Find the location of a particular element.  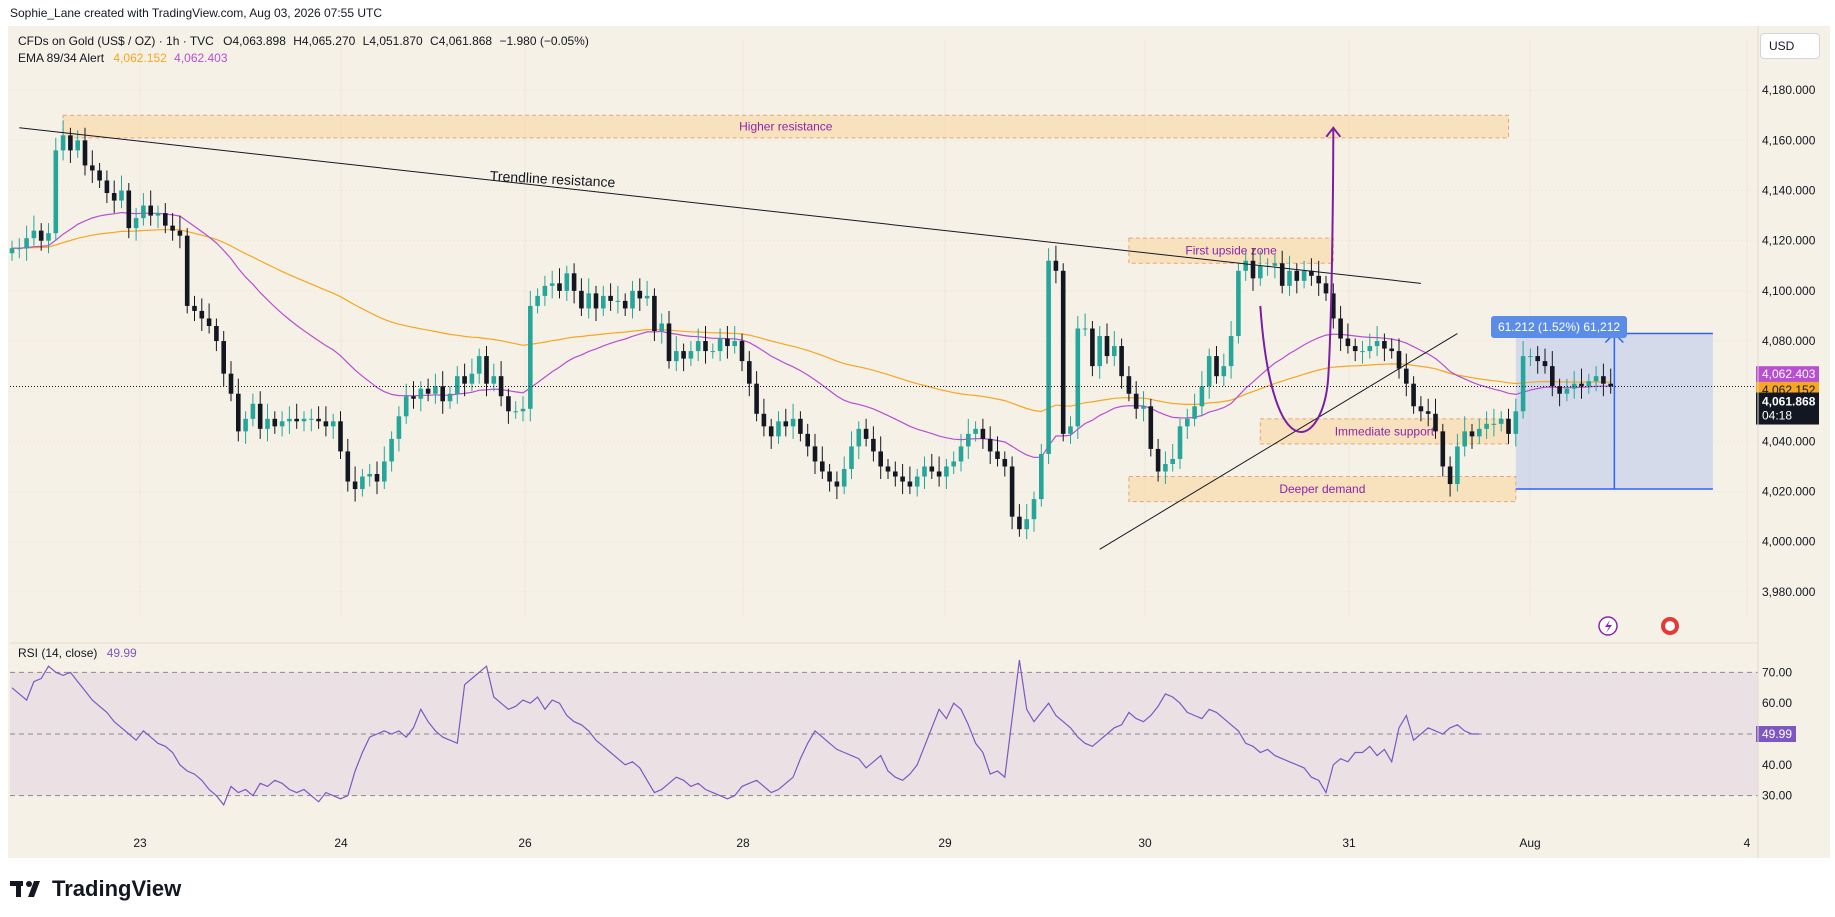

rsi-legend: RSI (14, close) 49.99 is located at coordinates (79, 653).